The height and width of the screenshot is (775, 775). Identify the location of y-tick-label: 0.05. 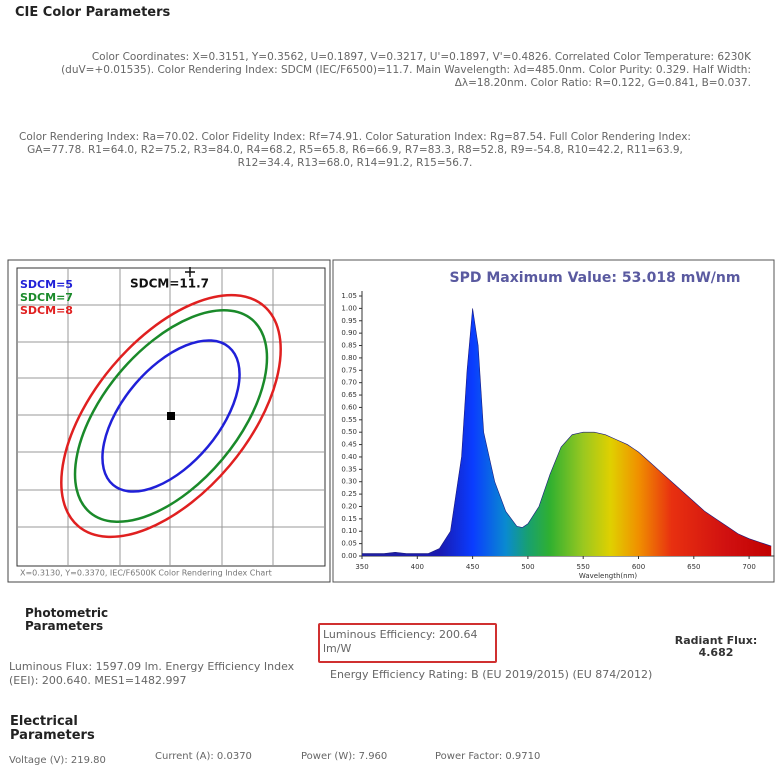
(349, 544).